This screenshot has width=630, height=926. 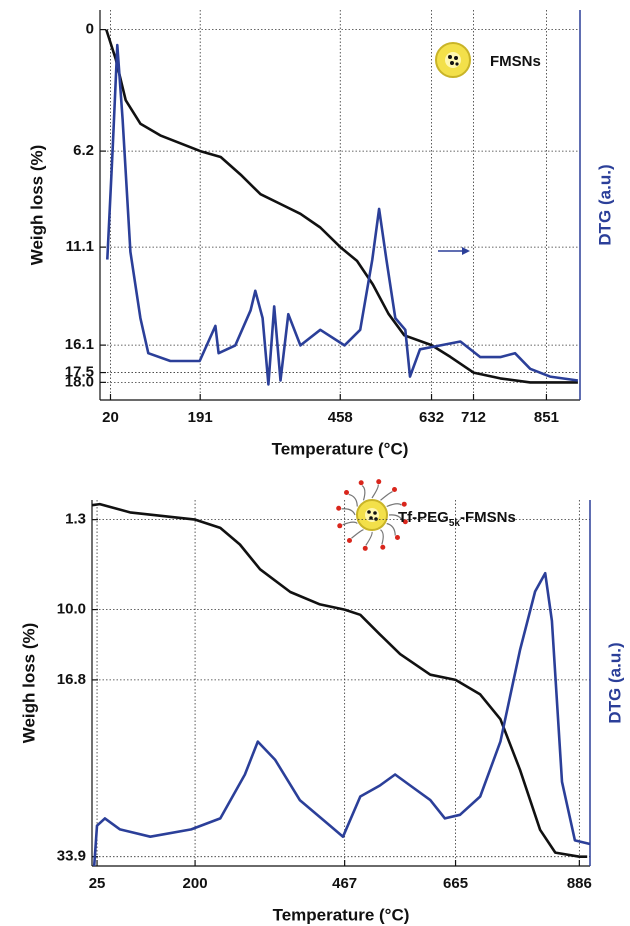 I want to click on y-tick-label: 0, so click(x=90, y=29).